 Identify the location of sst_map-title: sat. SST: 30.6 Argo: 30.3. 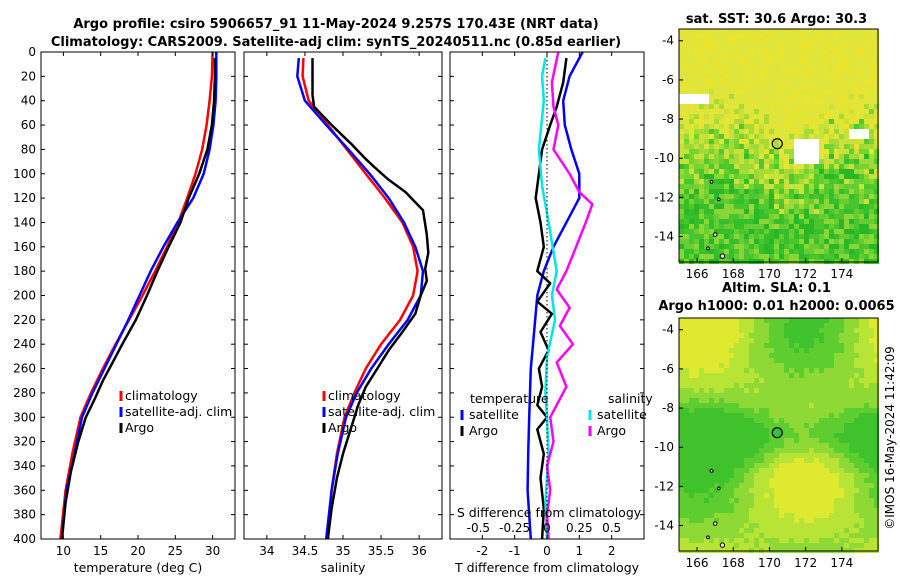
(776, 19).